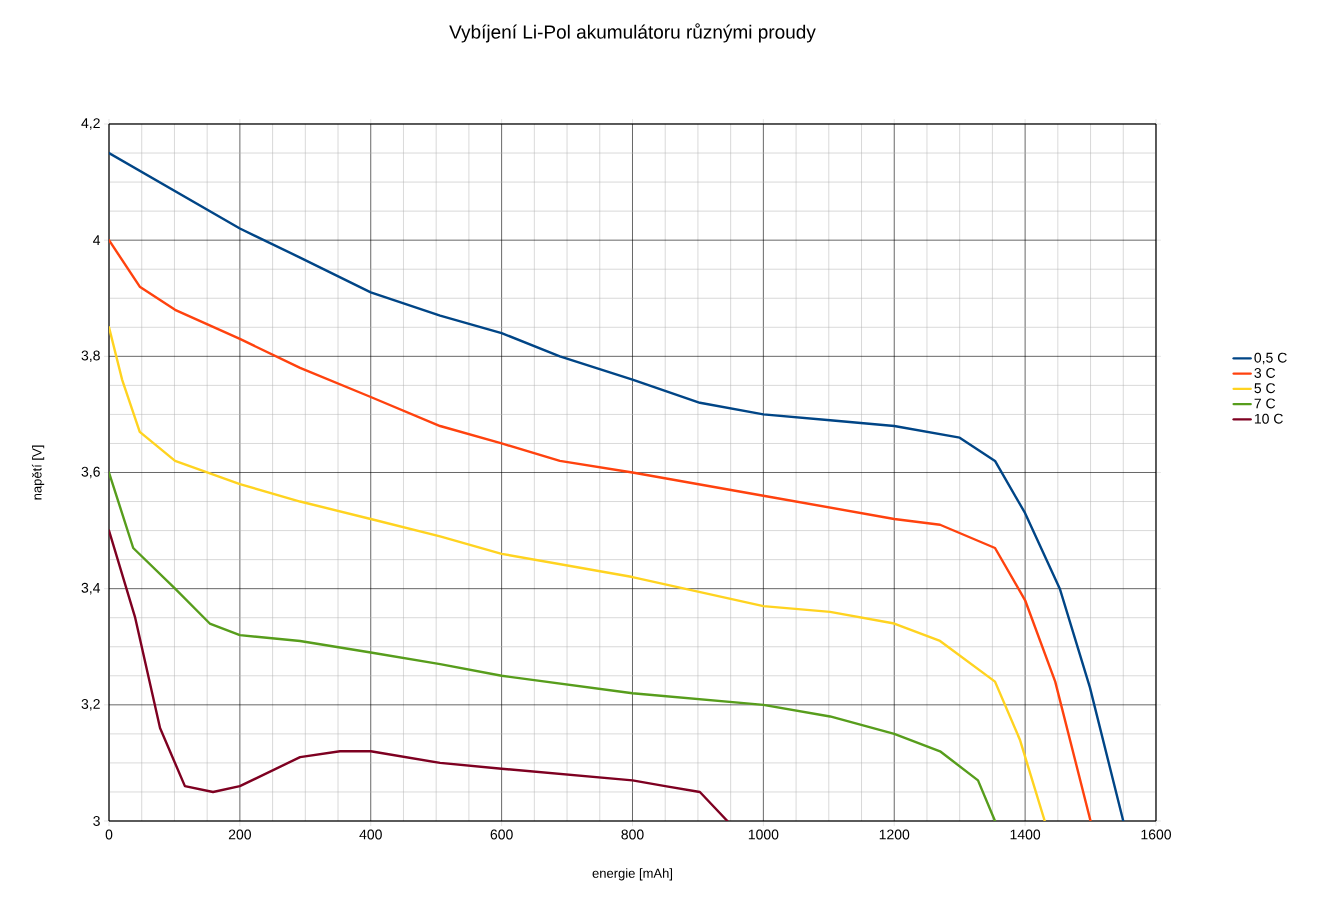 The width and height of the screenshot is (1317, 908). I want to click on legend-label: 3 C, so click(1265, 372).